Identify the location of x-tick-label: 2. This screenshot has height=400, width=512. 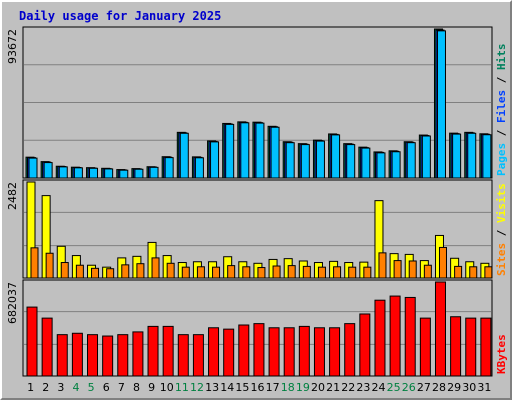
(45, 387).